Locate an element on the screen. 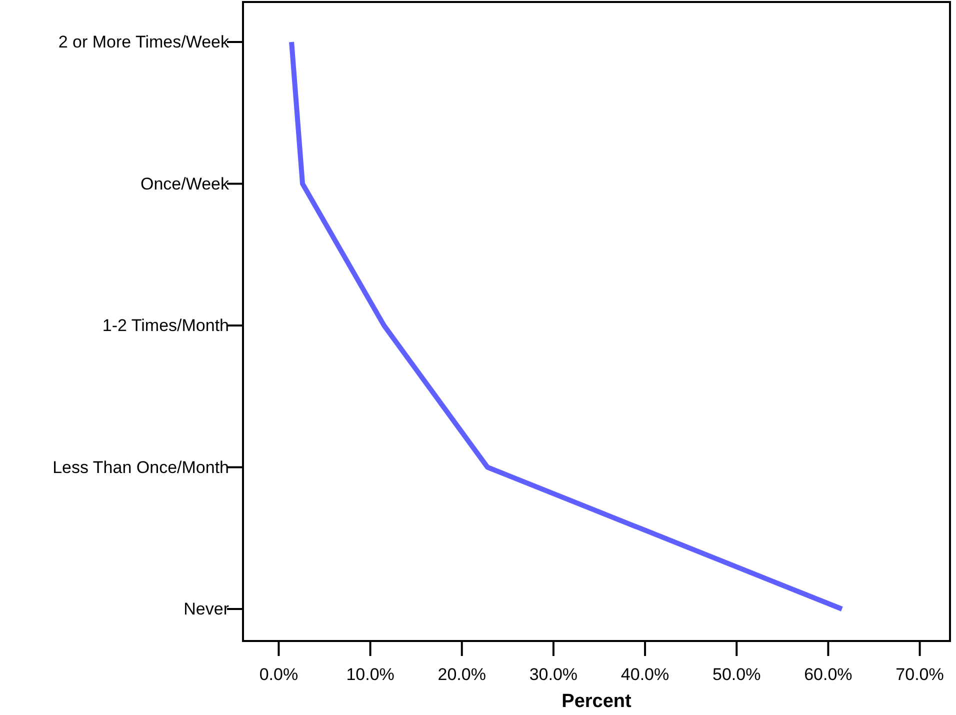 This screenshot has height=715, width=956. x-tick-label: 70.0% is located at coordinates (920, 674).